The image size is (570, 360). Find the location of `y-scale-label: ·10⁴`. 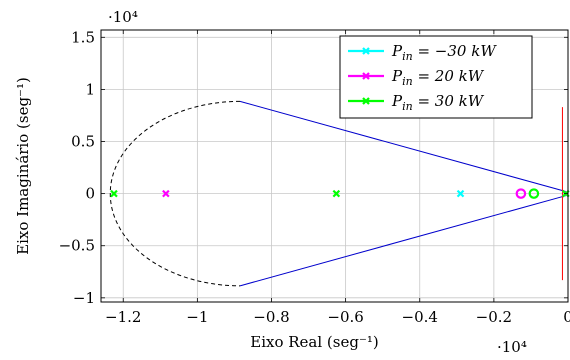

y-scale-label: ·10⁴ is located at coordinates (123, 17).